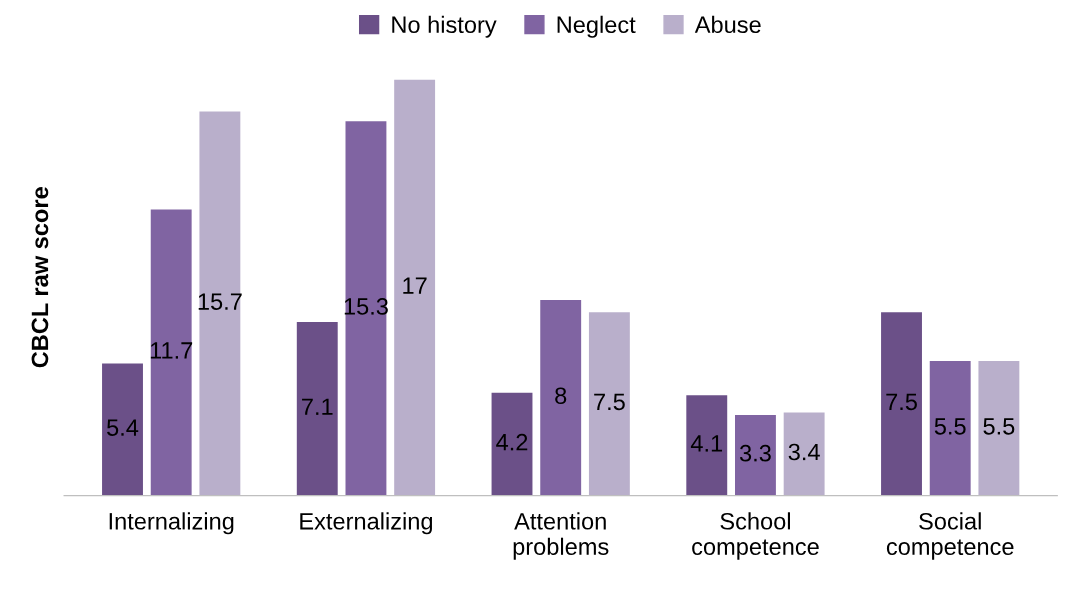 The height and width of the screenshot is (590, 1068). What do you see at coordinates (755, 536) in the screenshot?
I see `x-tick-label: School competence` at bounding box center [755, 536].